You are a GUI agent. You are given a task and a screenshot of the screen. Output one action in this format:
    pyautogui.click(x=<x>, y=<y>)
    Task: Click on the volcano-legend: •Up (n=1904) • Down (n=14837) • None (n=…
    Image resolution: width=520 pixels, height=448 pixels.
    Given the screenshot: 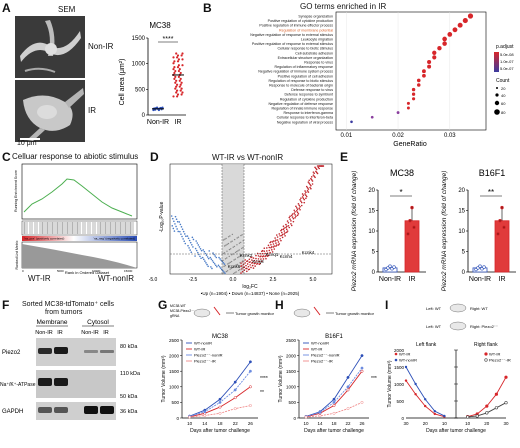 What is the action you would take?
    pyautogui.click(x=250, y=293)
    